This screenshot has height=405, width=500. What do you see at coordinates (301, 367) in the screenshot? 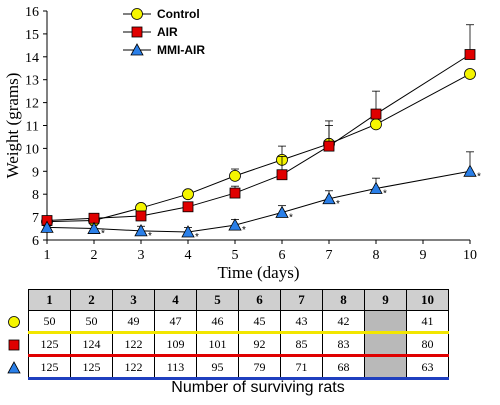
I see `count-cell: 71` at bounding box center [301, 367].